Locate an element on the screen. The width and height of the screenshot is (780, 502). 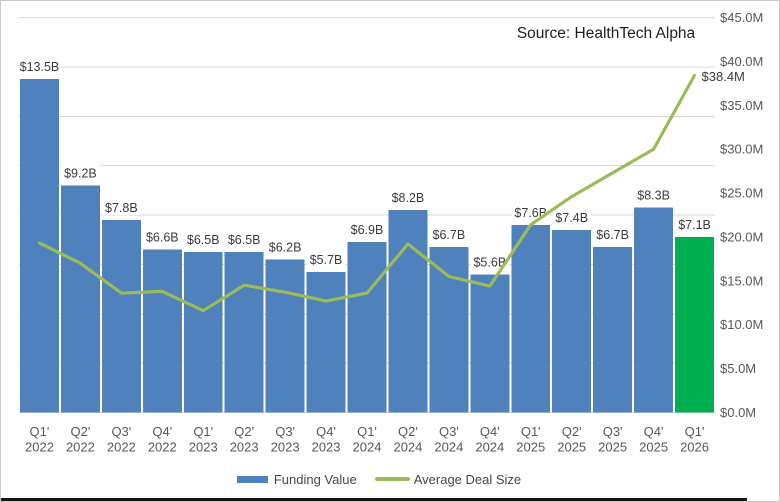
bar-value-label: $6.6B is located at coordinates (162, 238).